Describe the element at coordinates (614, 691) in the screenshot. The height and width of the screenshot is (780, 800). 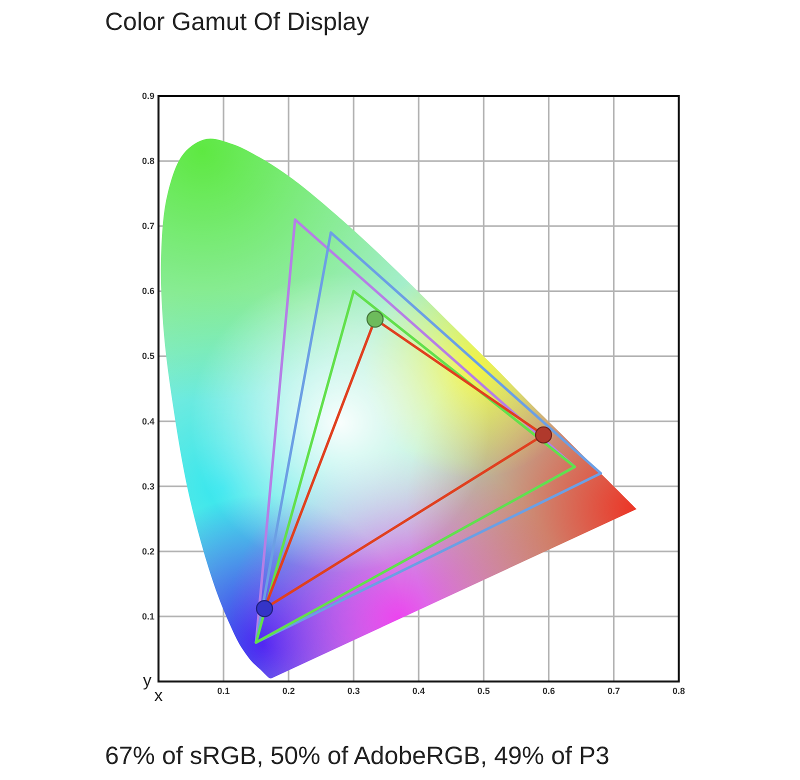
I see `x-tick-label: 0.7` at that location.